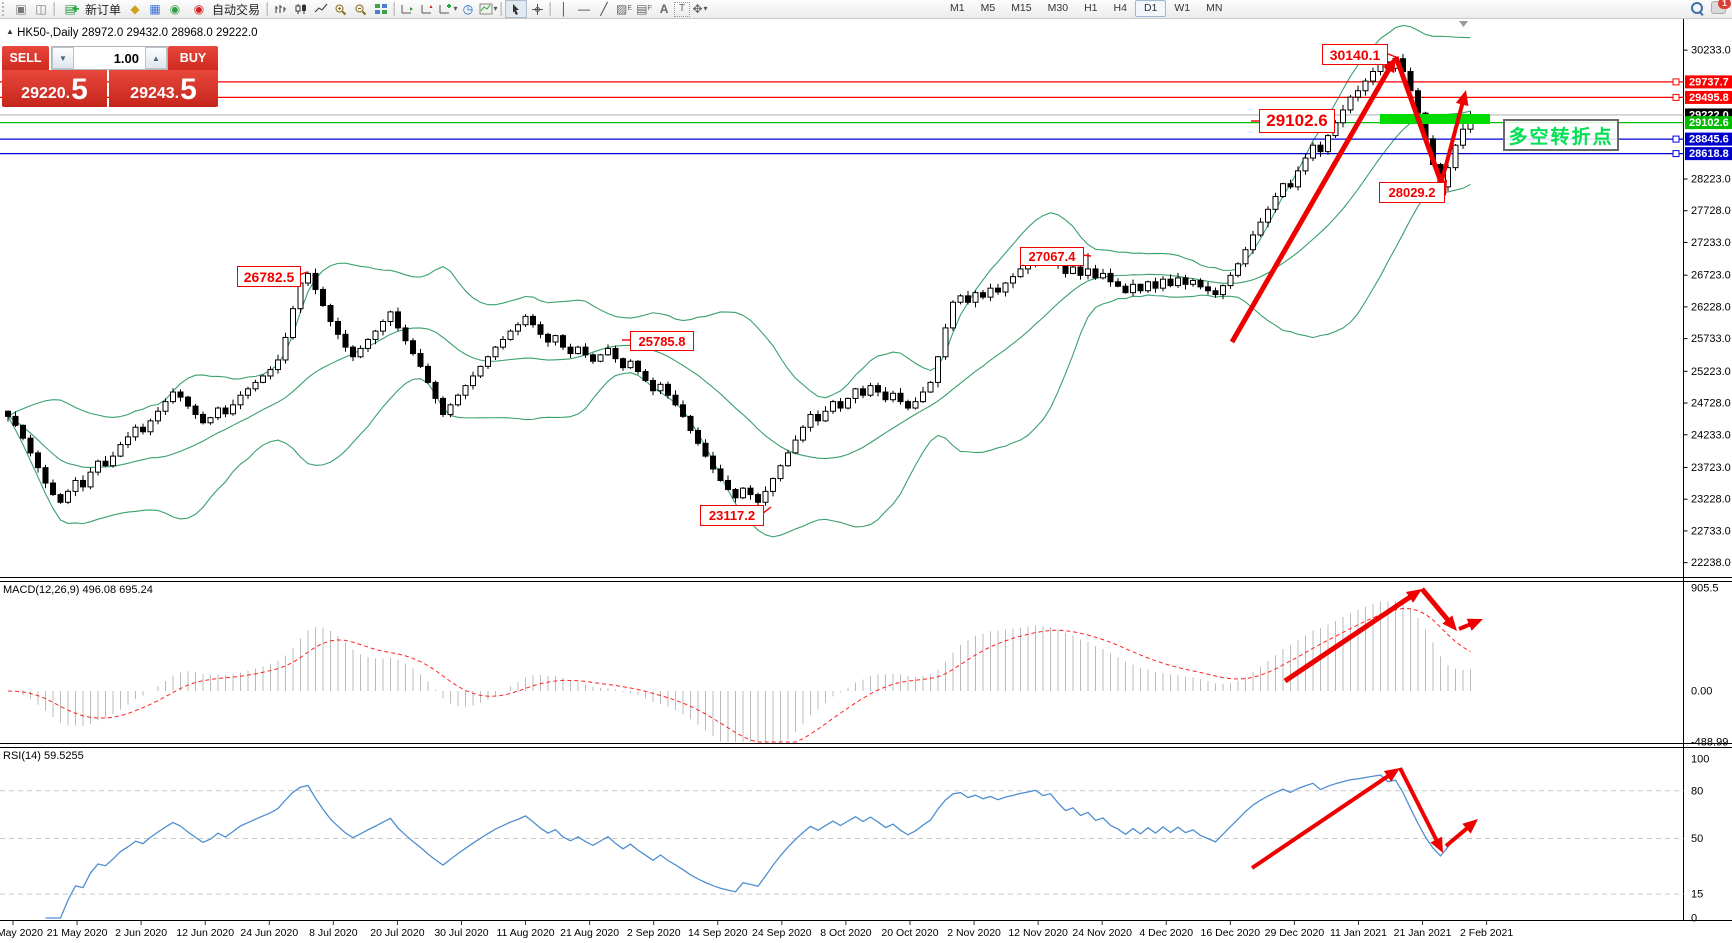 This screenshot has height=943, width=1732. What do you see at coordinates (1697, 791) in the screenshot?
I see `rsi-axis-label: 80` at bounding box center [1697, 791].